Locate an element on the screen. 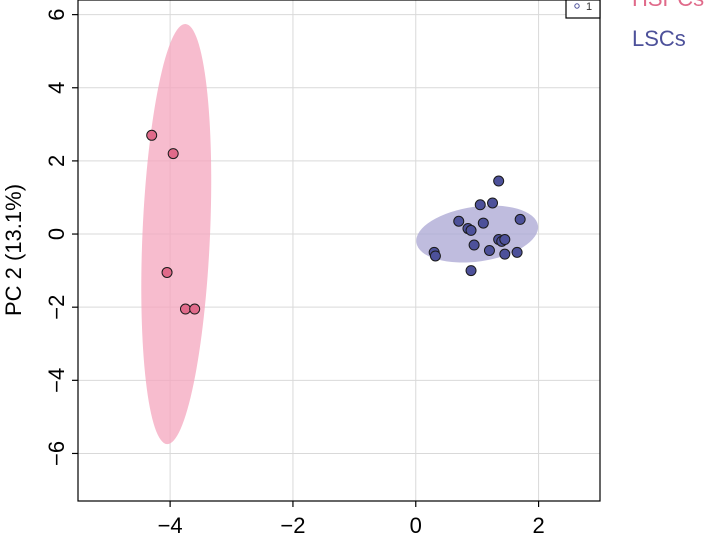  y-axis-ticks: 6 4 2 0 −2 −4 −6 is located at coordinates (61, 237).